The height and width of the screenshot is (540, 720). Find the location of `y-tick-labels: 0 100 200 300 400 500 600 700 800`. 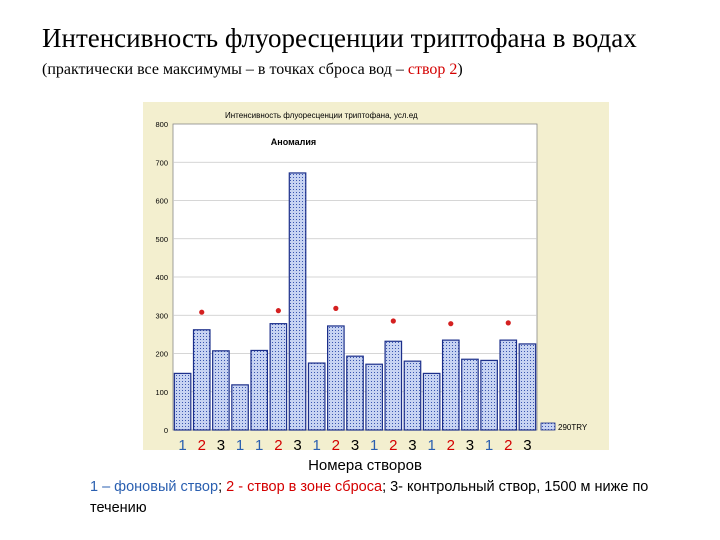

y-tick-labels: 0 100 200 300 400 500 600 700 800 is located at coordinates (161, 277).